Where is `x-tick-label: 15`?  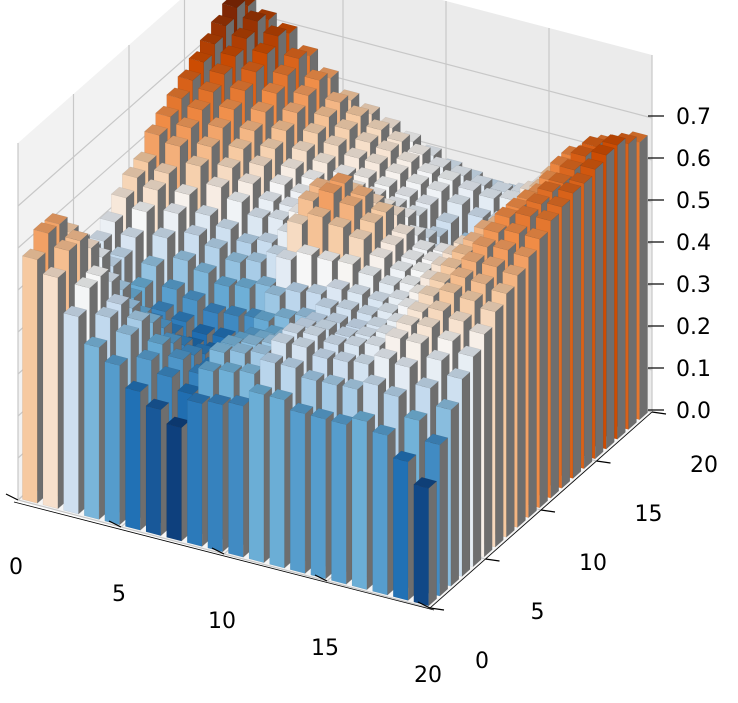
x-tick-label: 15 is located at coordinates (325, 648).